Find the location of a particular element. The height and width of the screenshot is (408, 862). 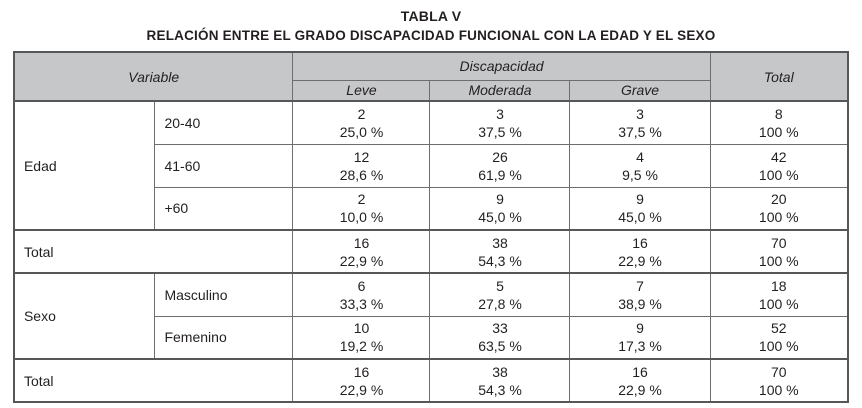

count: 12 is located at coordinates (361, 156).